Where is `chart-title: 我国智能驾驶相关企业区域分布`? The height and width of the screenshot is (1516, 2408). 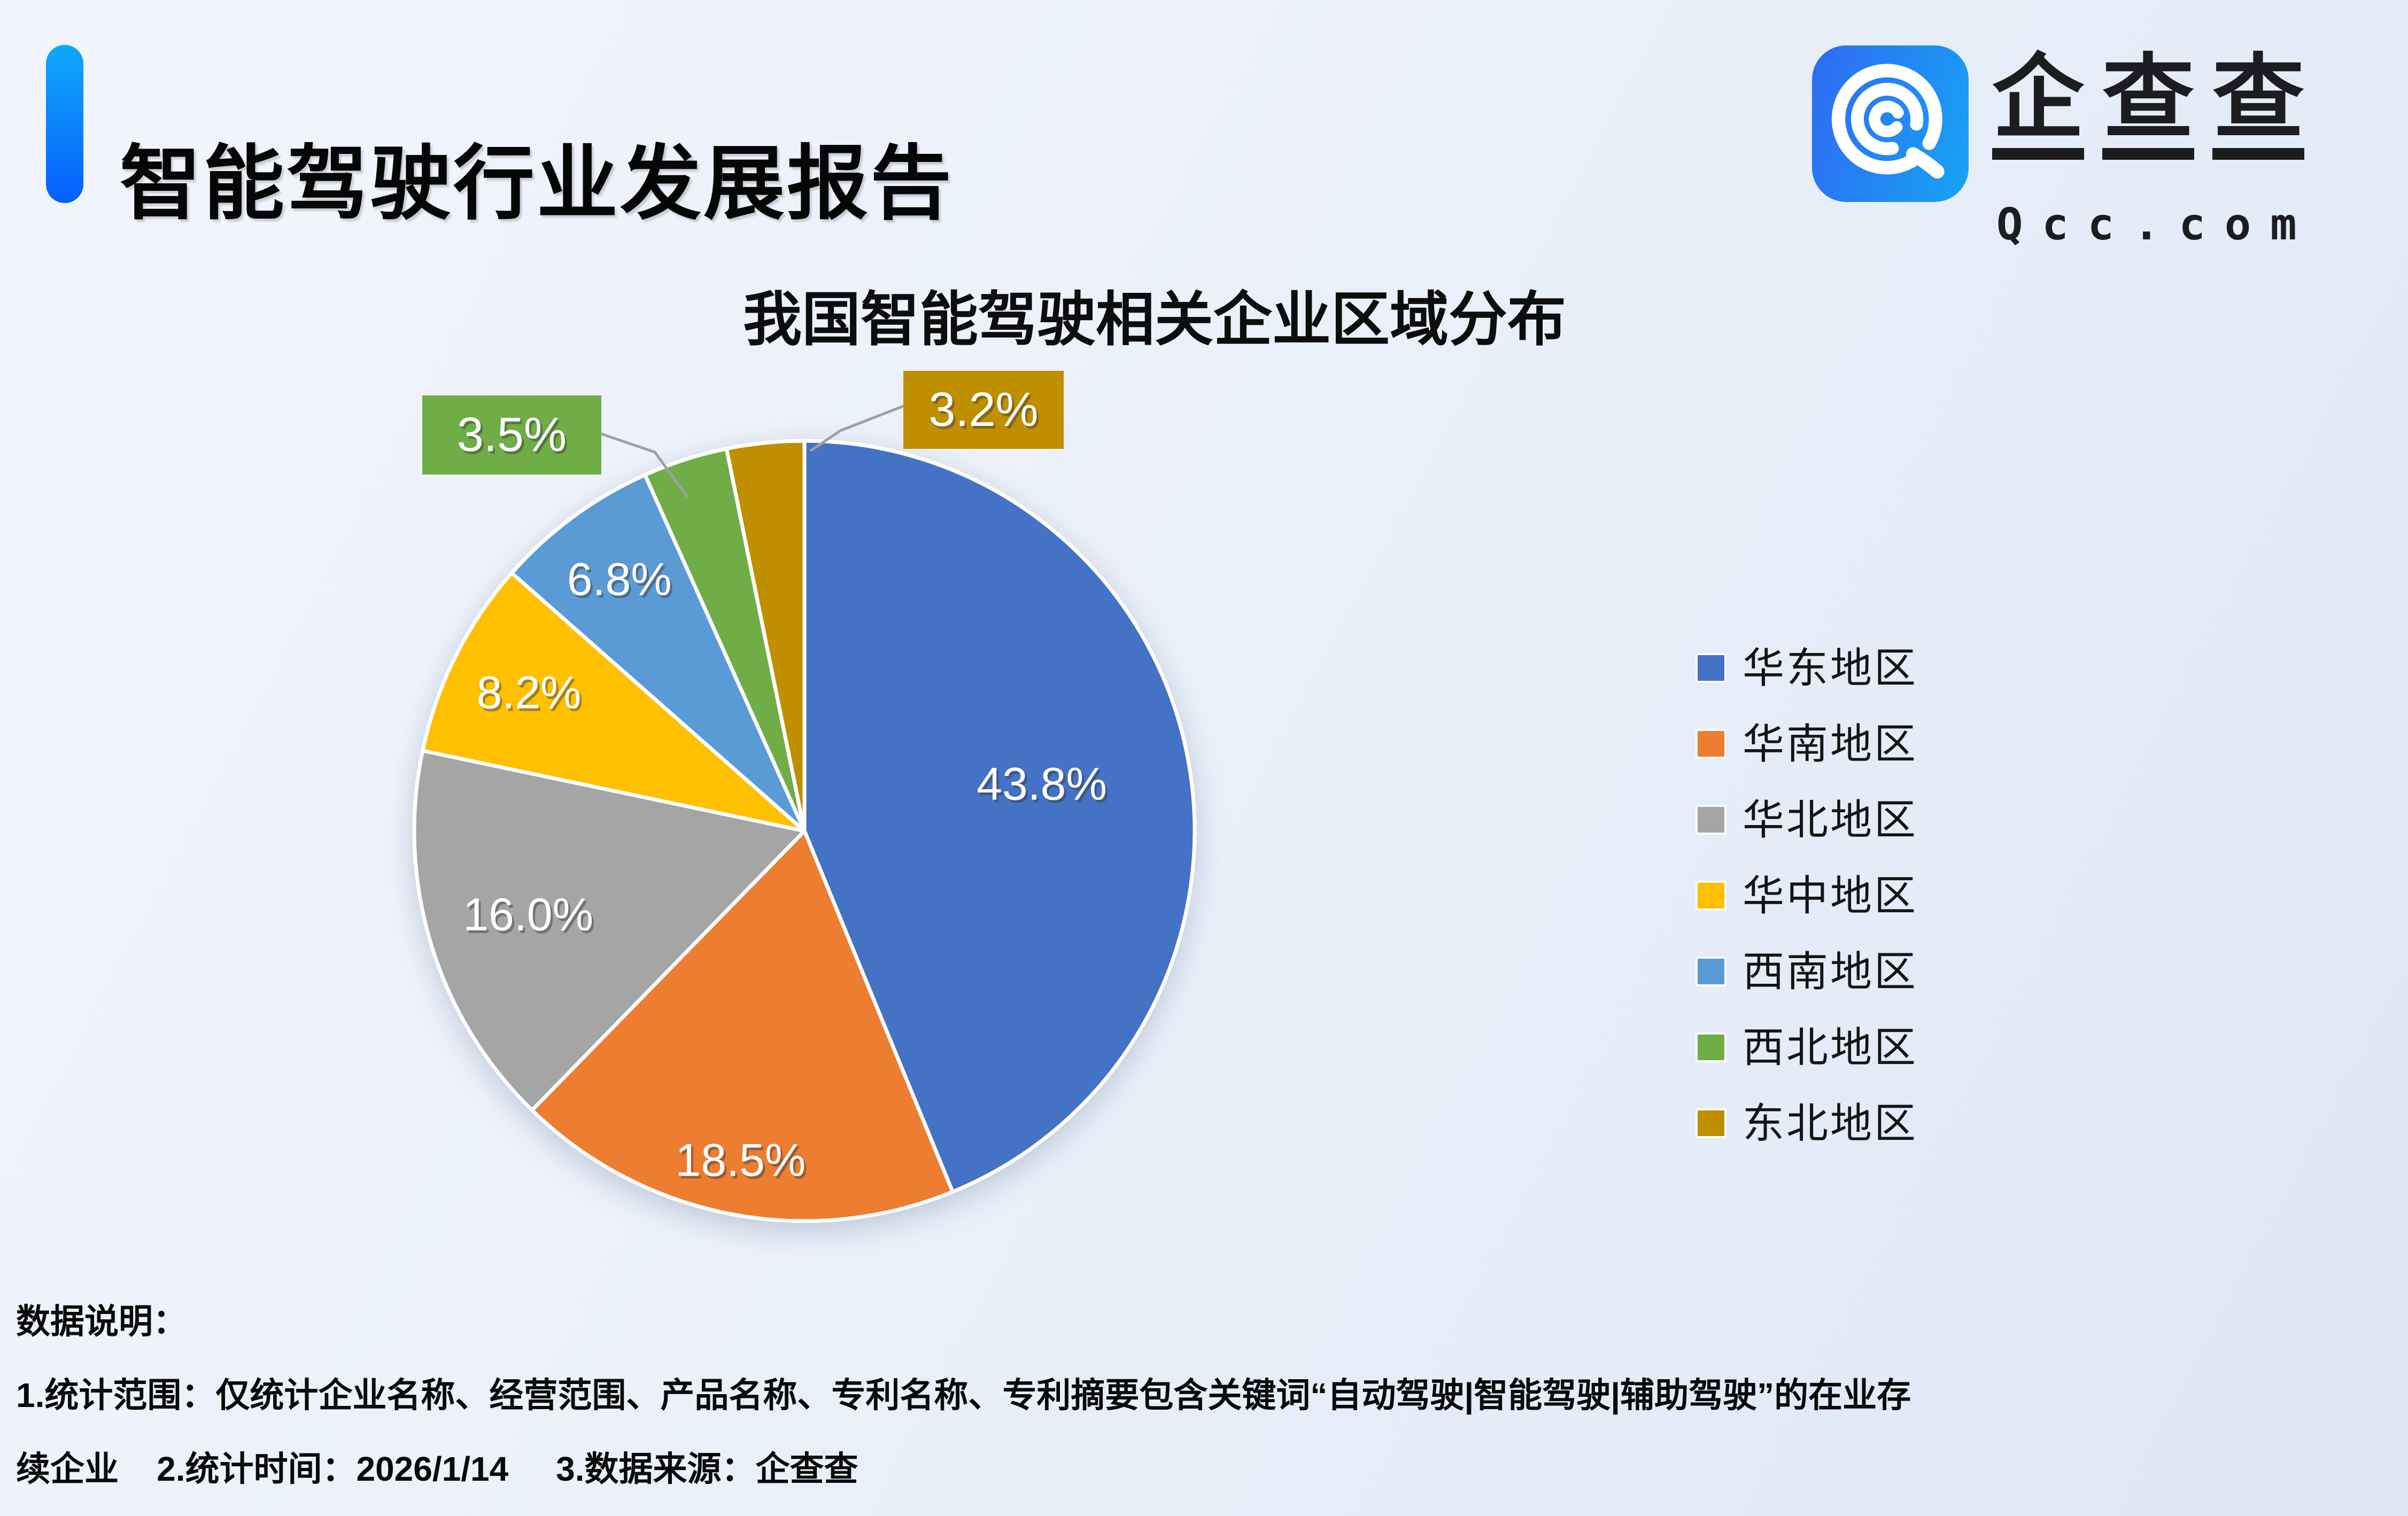 chart-title: 我国智能驾驶相关企业区域分布 is located at coordinates (1155, 320).